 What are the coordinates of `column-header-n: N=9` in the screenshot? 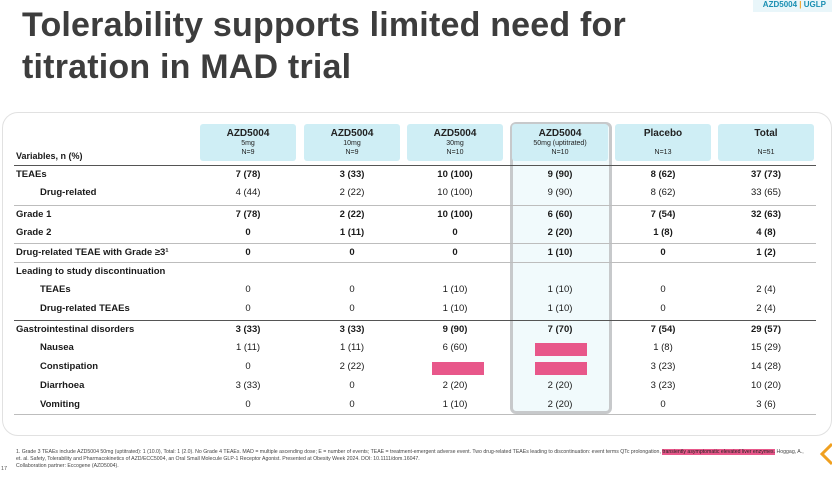 It's located at (352, 152).